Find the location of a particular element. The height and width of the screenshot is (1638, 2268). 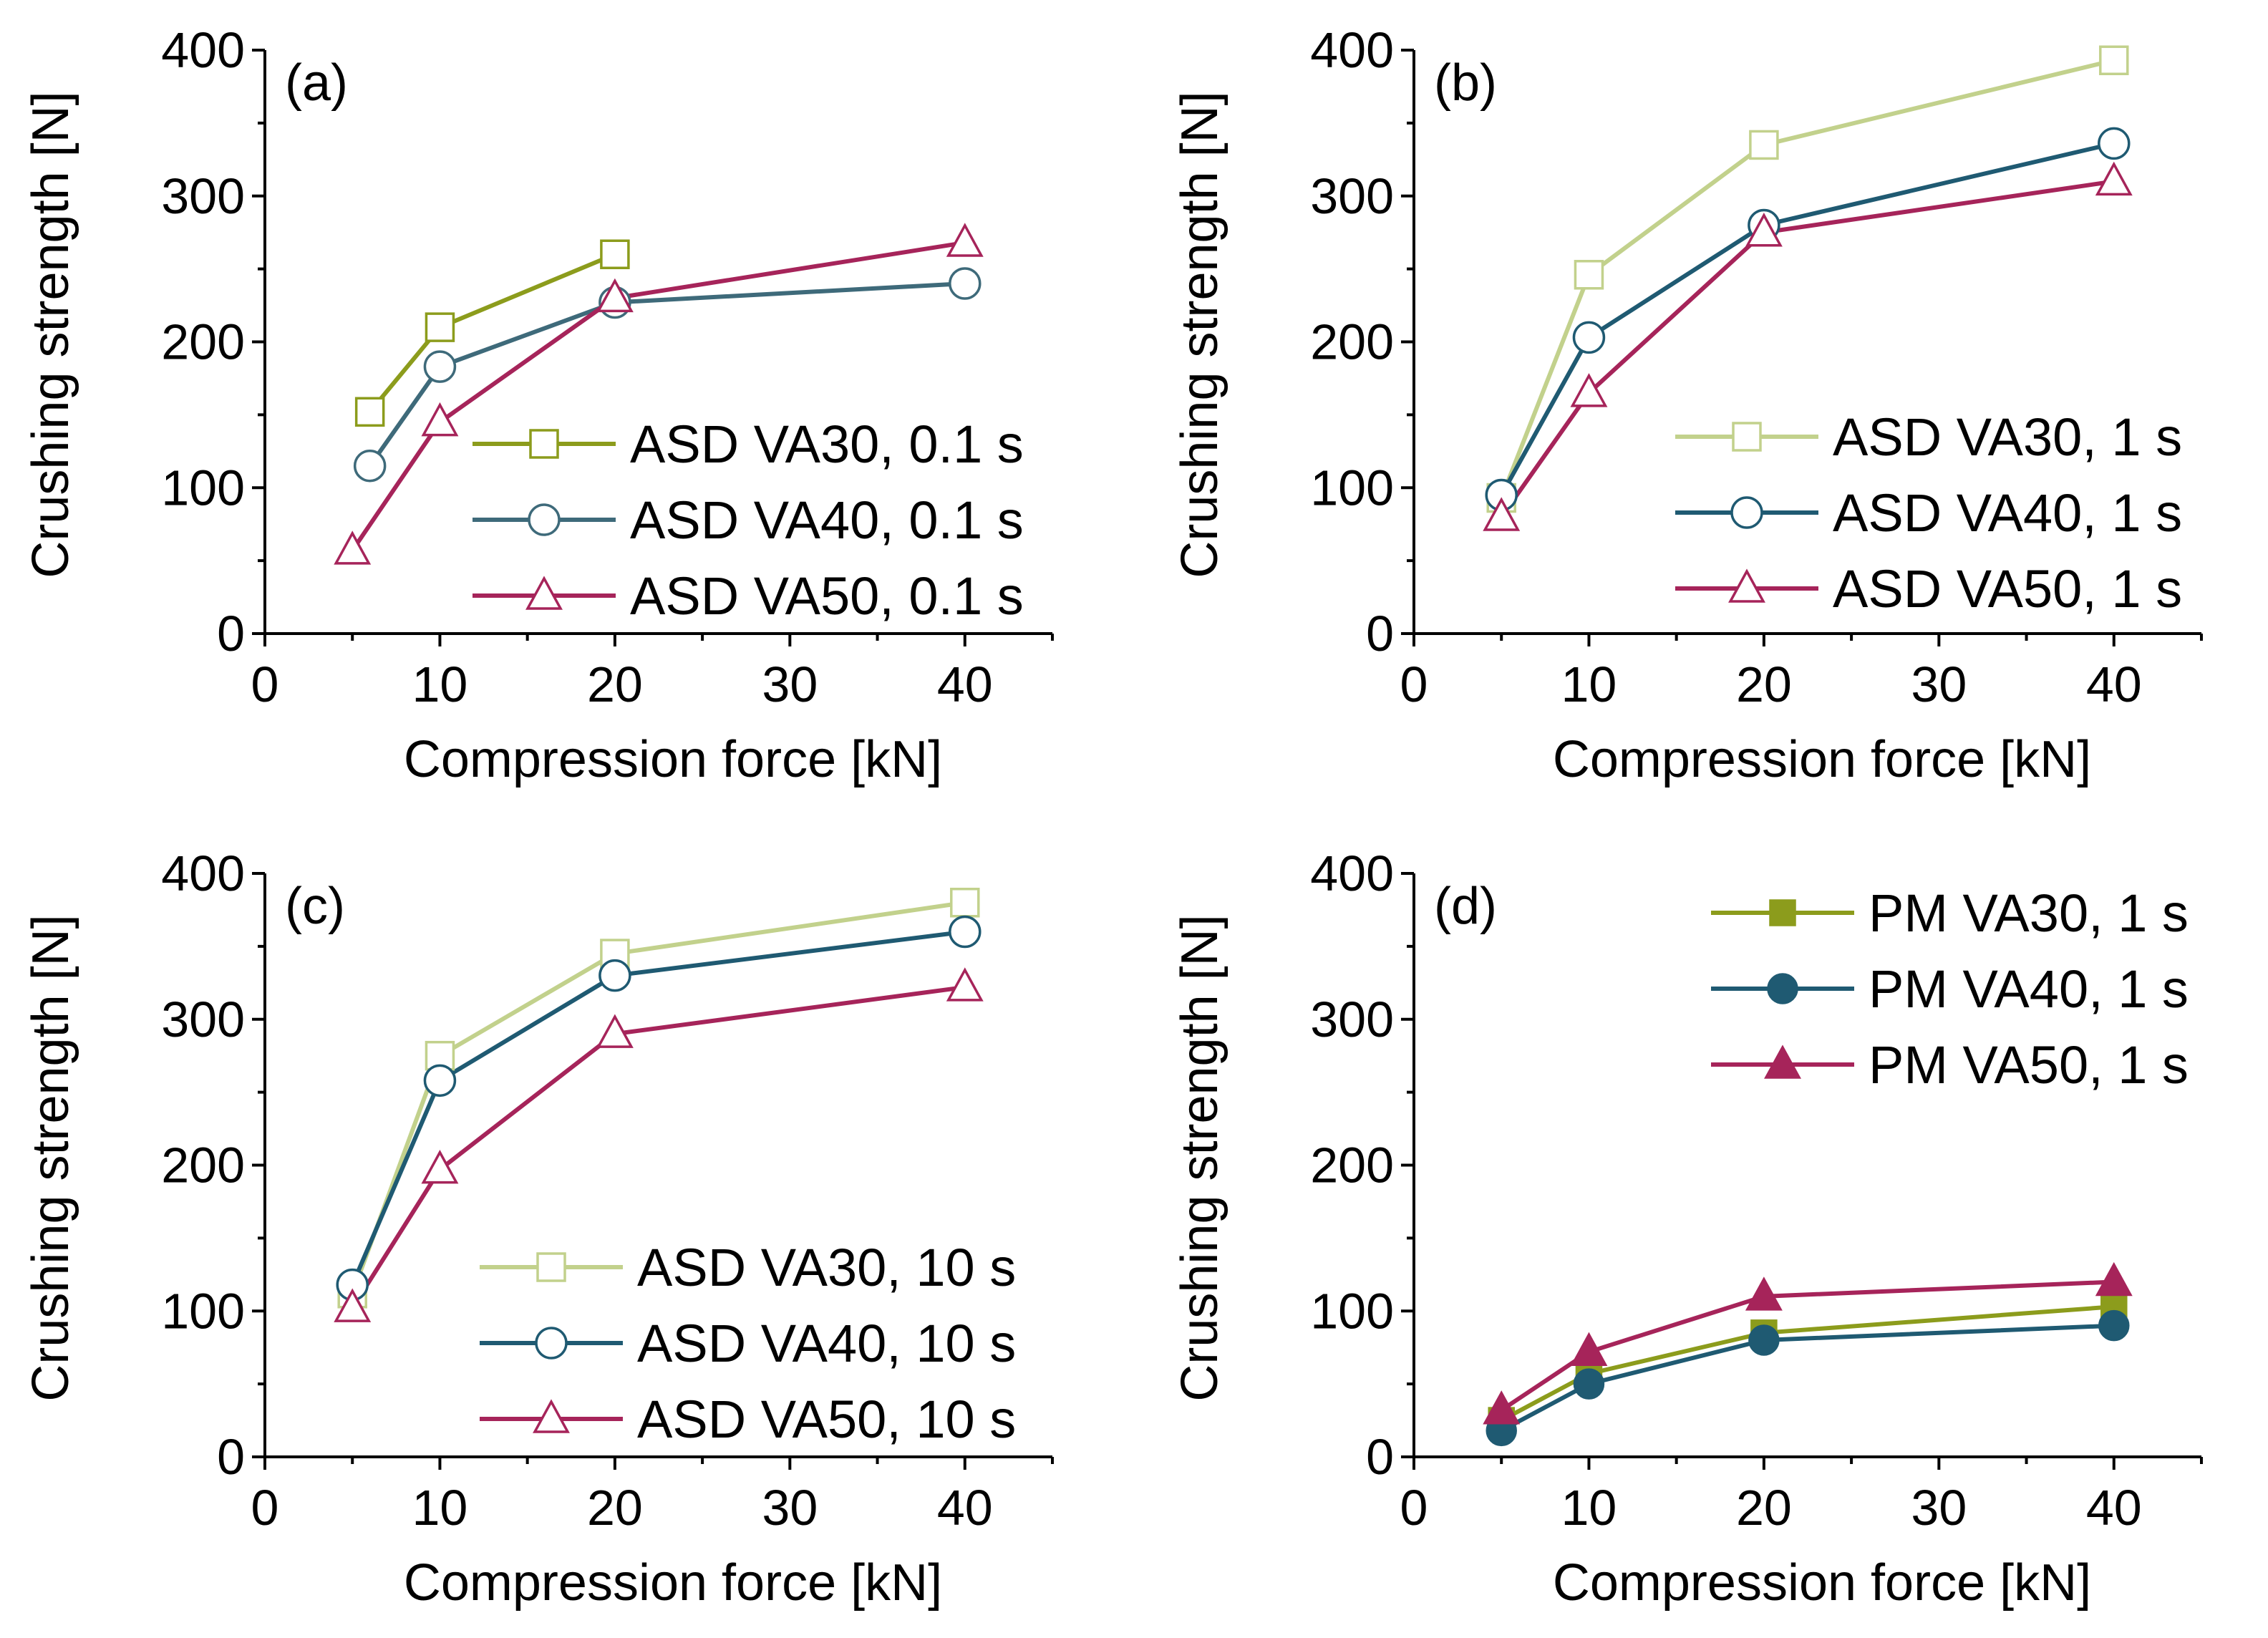

panel-label: (c) is located at coordinates (315, 906).